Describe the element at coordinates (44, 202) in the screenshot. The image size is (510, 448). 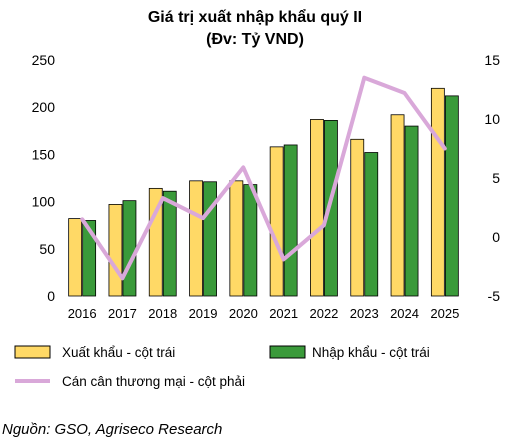
I see `left-y-tick-label: 100` at that location.